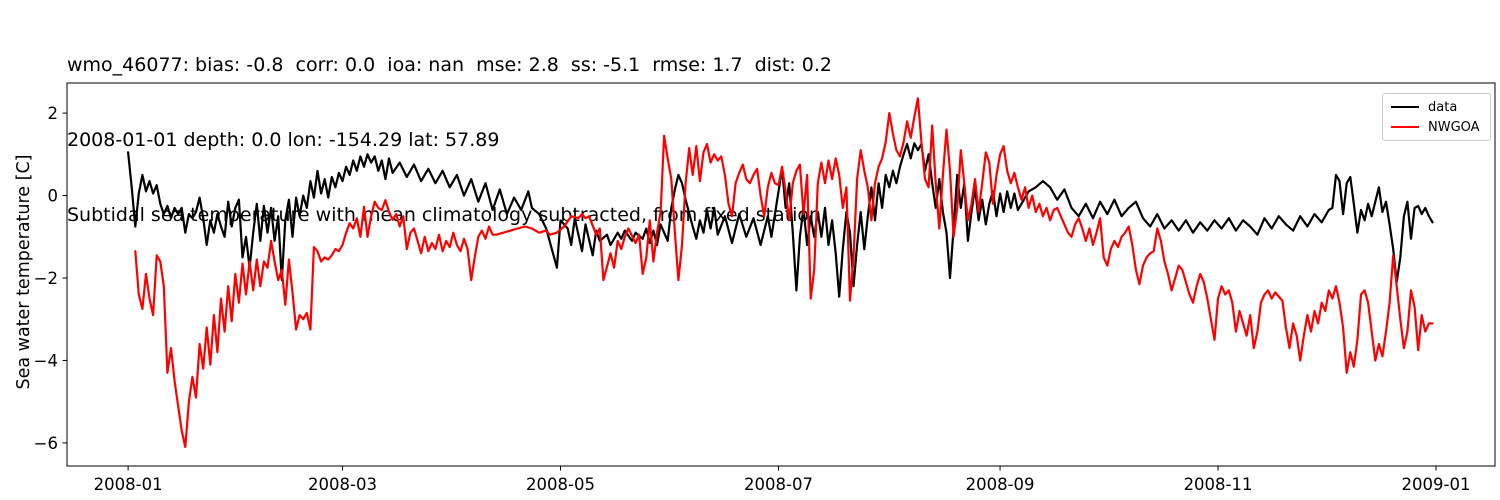 The image size is (1500, 500). What do you see at coordinates (46, 443) in the screenshot?
I see `y-tick-label: −6` at bounding box center [46, 443].